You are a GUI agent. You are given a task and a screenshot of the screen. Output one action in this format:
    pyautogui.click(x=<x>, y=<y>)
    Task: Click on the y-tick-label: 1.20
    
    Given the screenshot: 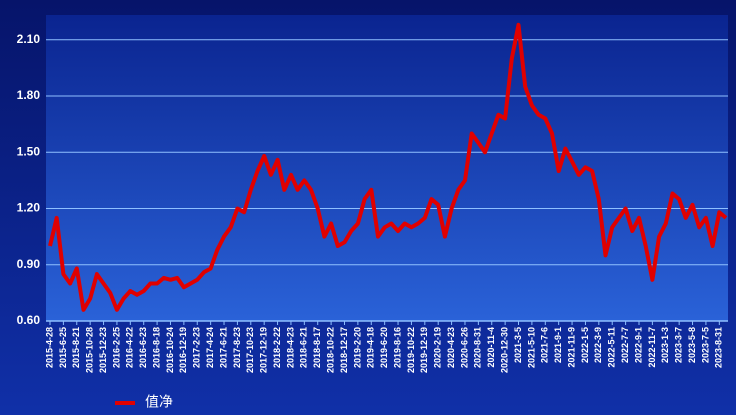 What is the action you would take?
    pyautogui.click(x=29, y=208)
    